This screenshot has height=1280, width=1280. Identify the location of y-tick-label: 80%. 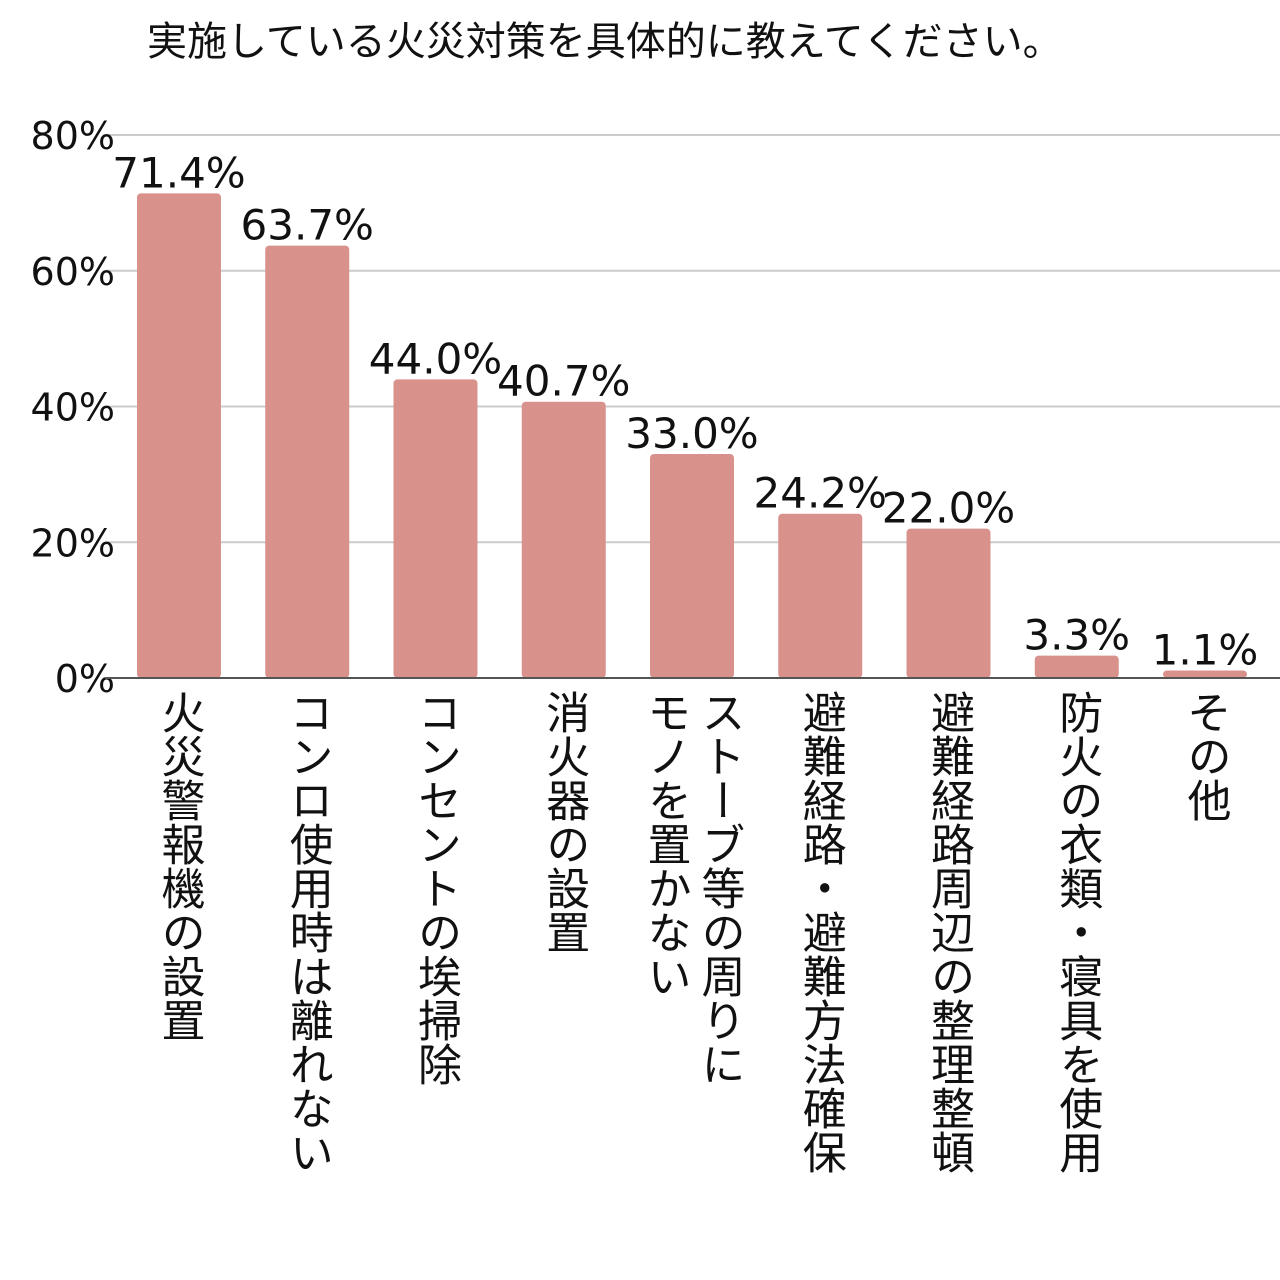
(73, 136).